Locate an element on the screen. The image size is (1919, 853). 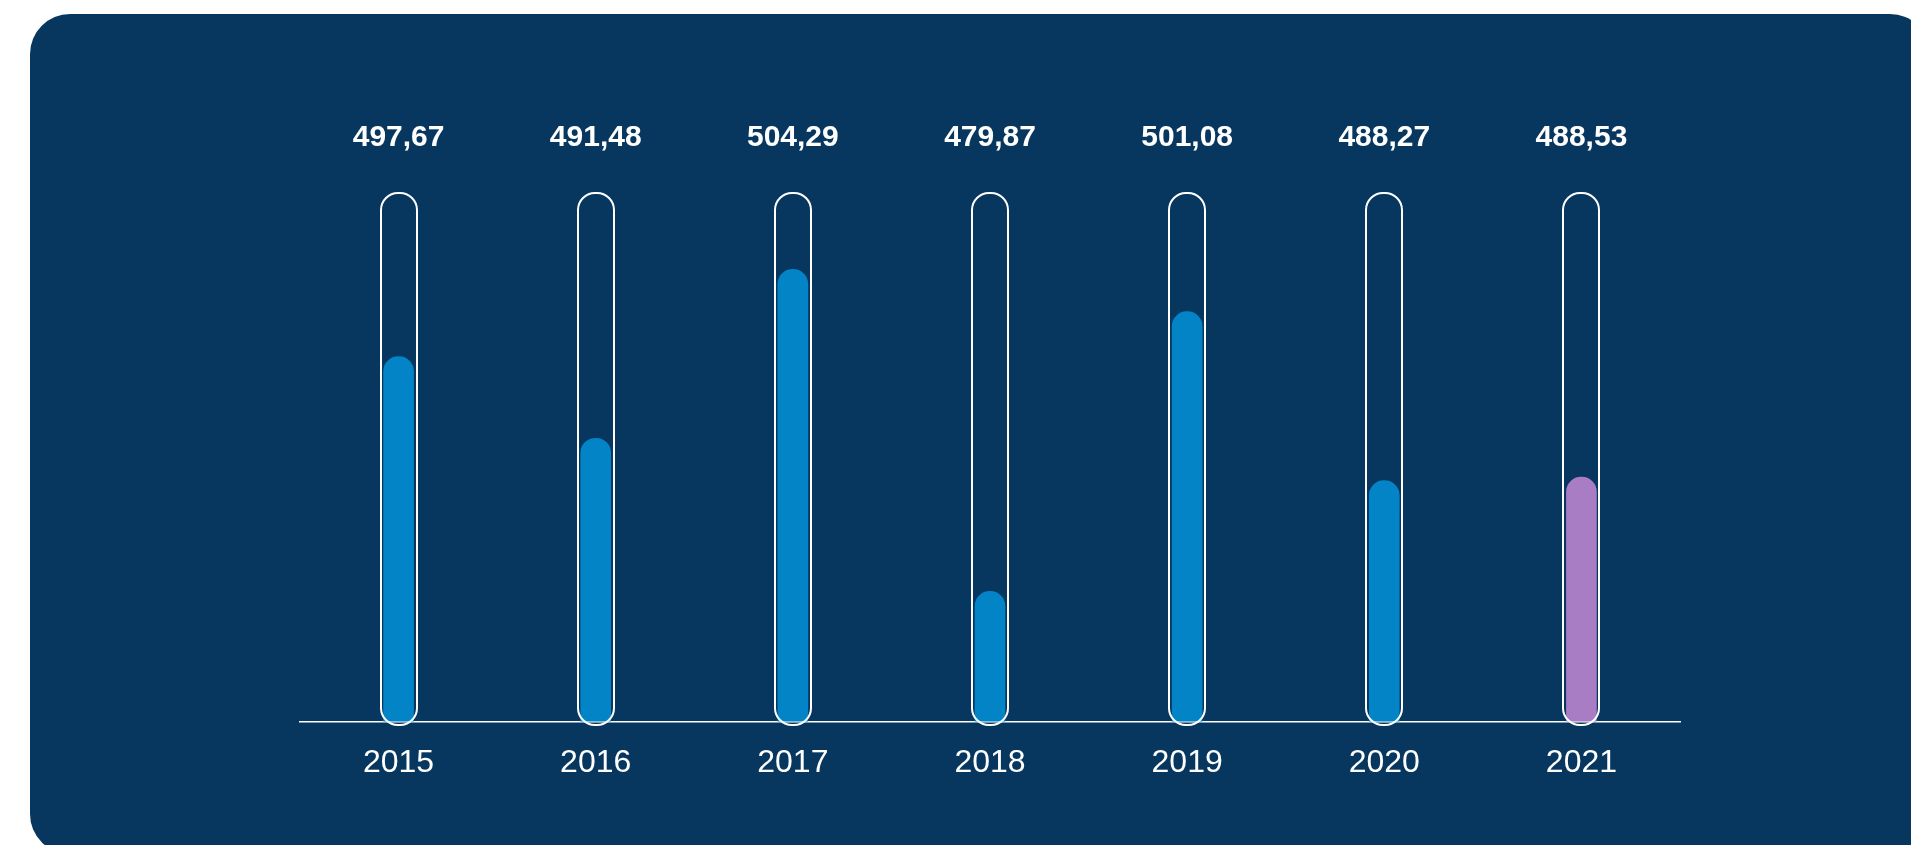
data-label: 497,67 is located at coordinates (398, 136).